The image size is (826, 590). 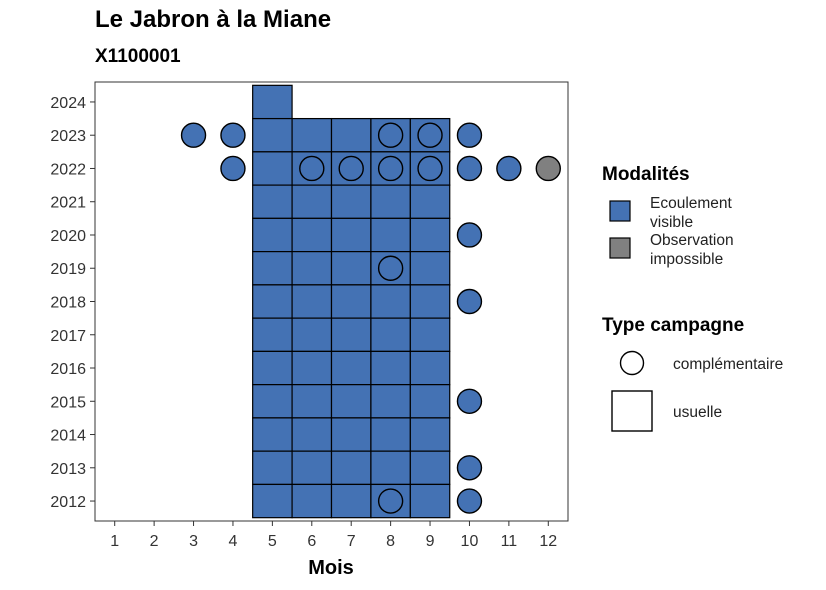 I want to click on legend-label-modalite-1-line1: Observation, so click(x=692, y=240).